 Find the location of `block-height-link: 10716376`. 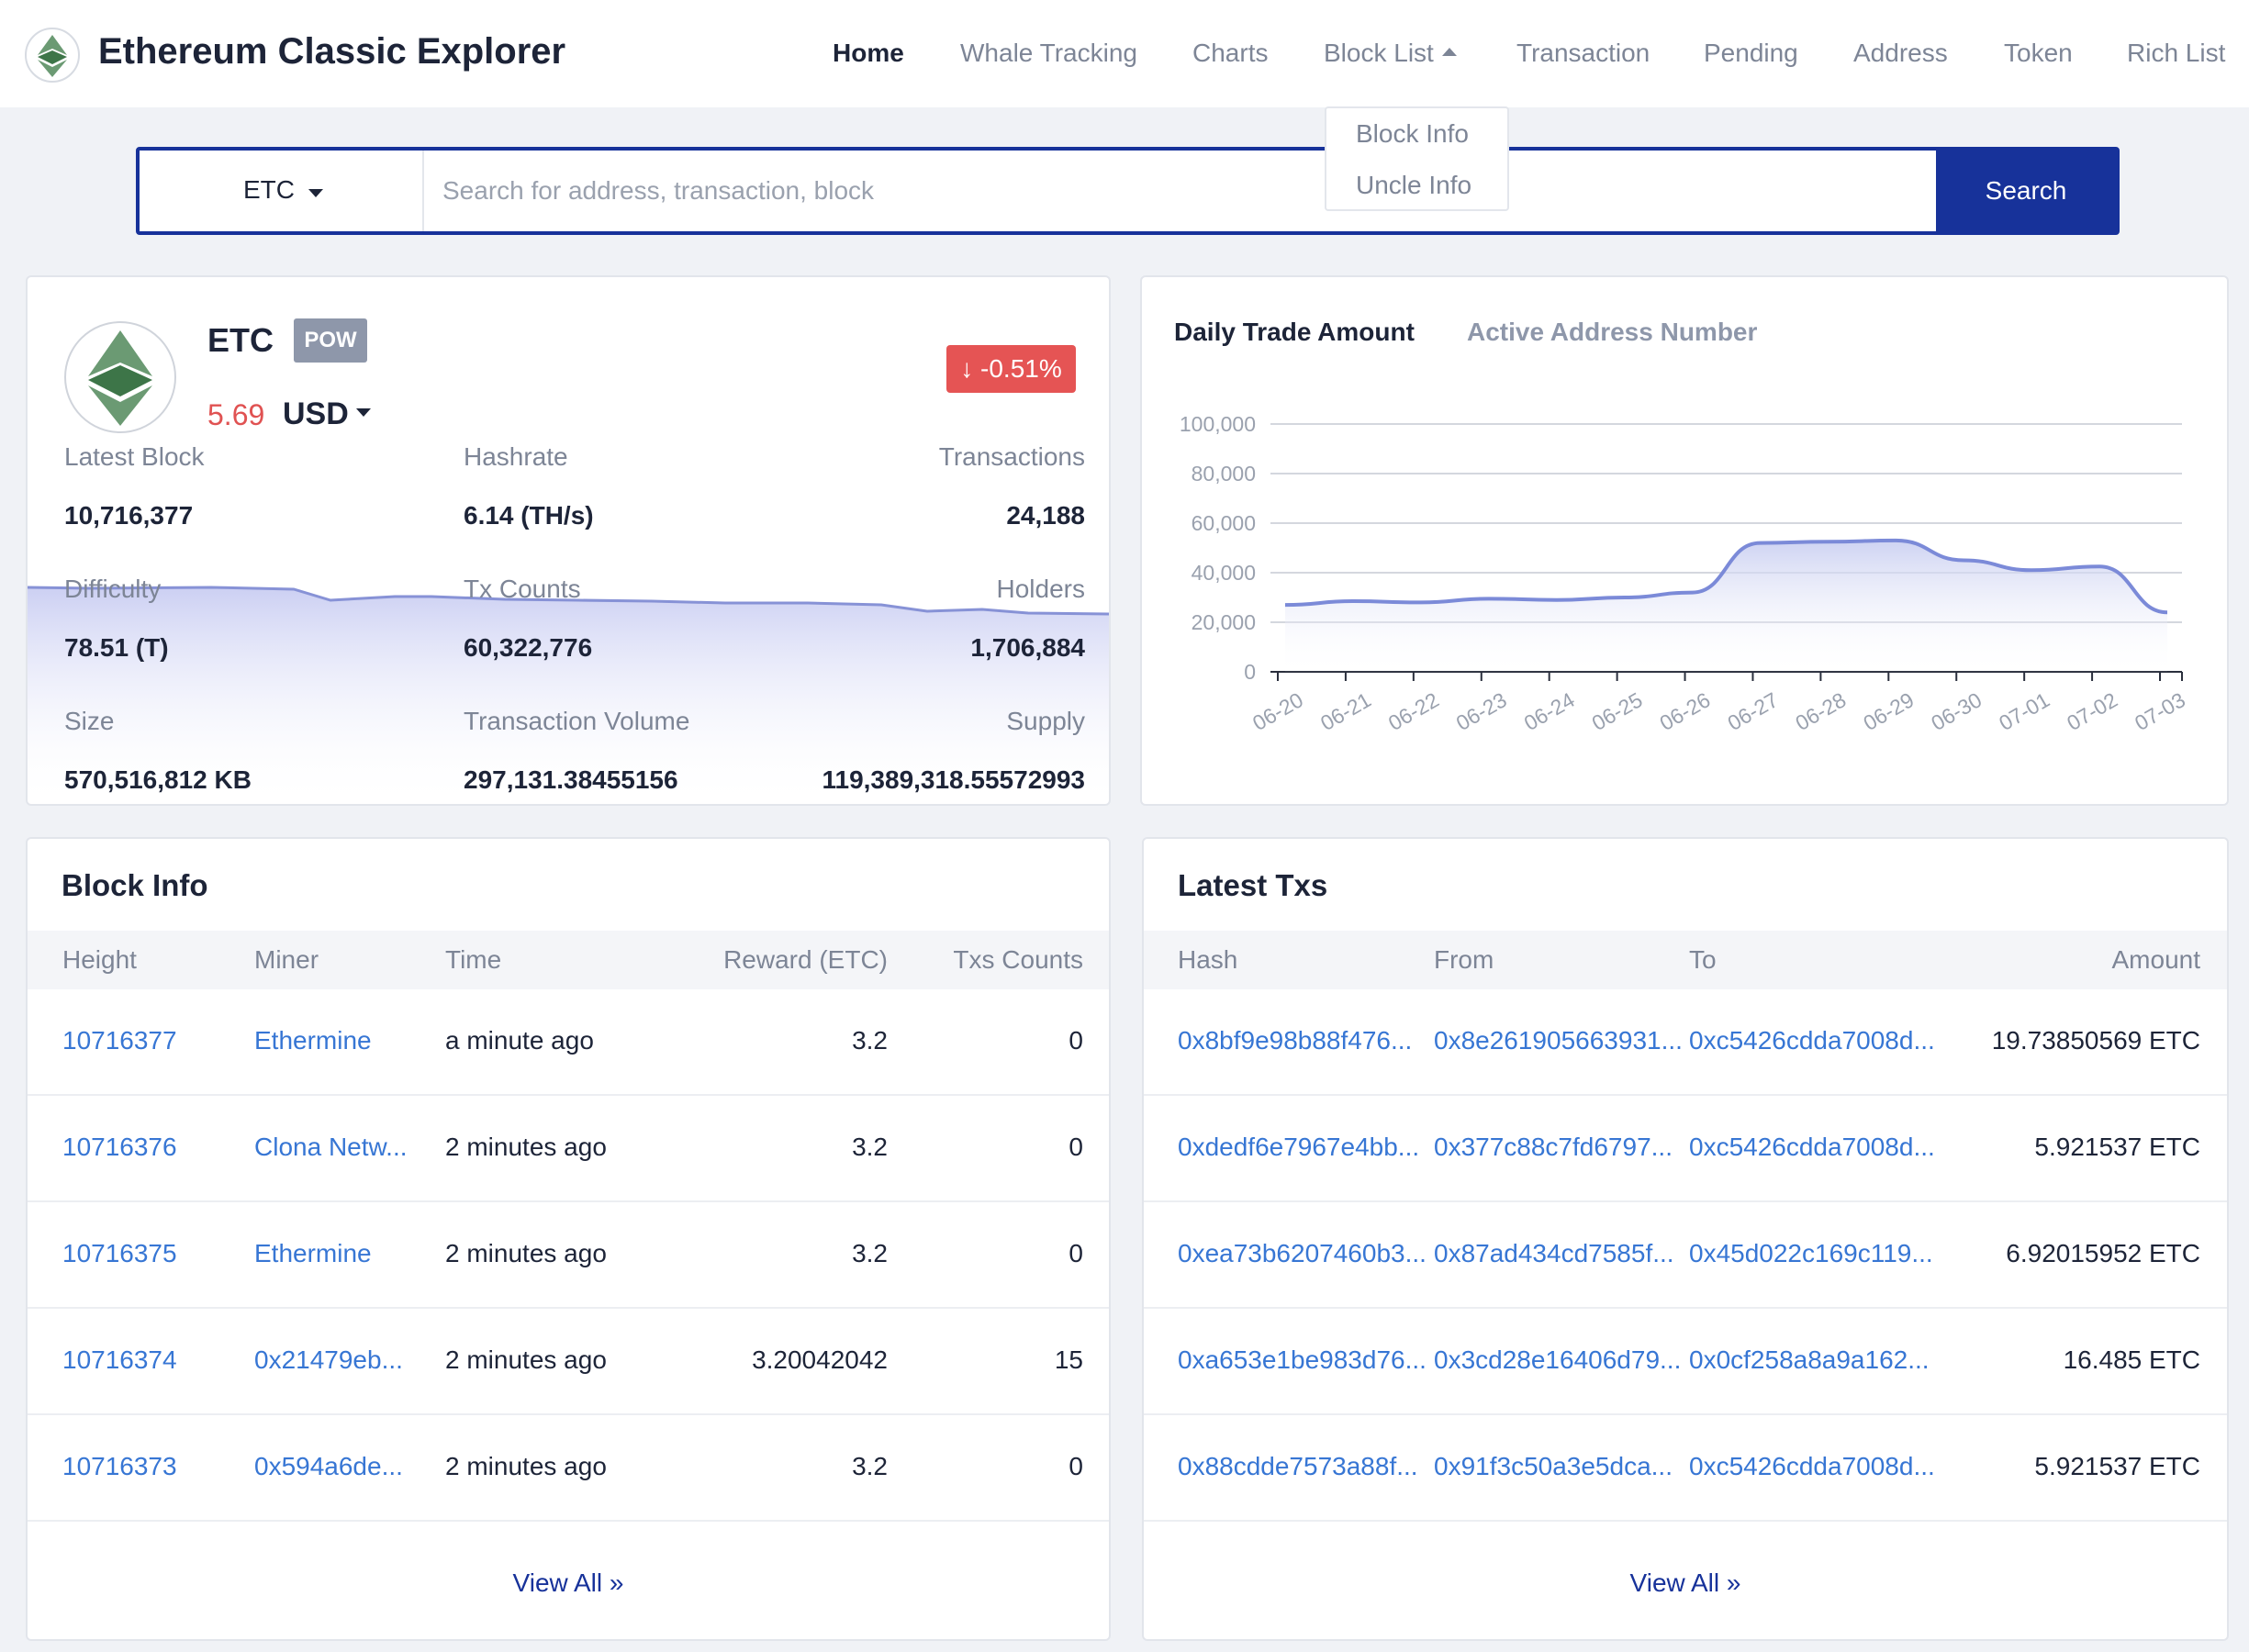

block-height-link: 10716376 is located at coordinates (119, 1147).